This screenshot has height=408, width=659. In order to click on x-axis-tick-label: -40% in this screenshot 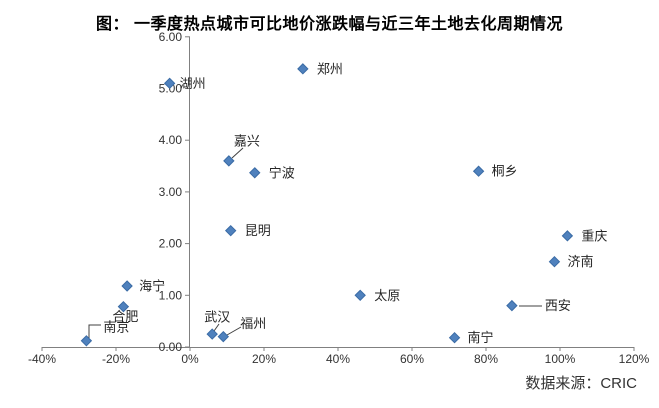, I will do `click(42, 359)`.